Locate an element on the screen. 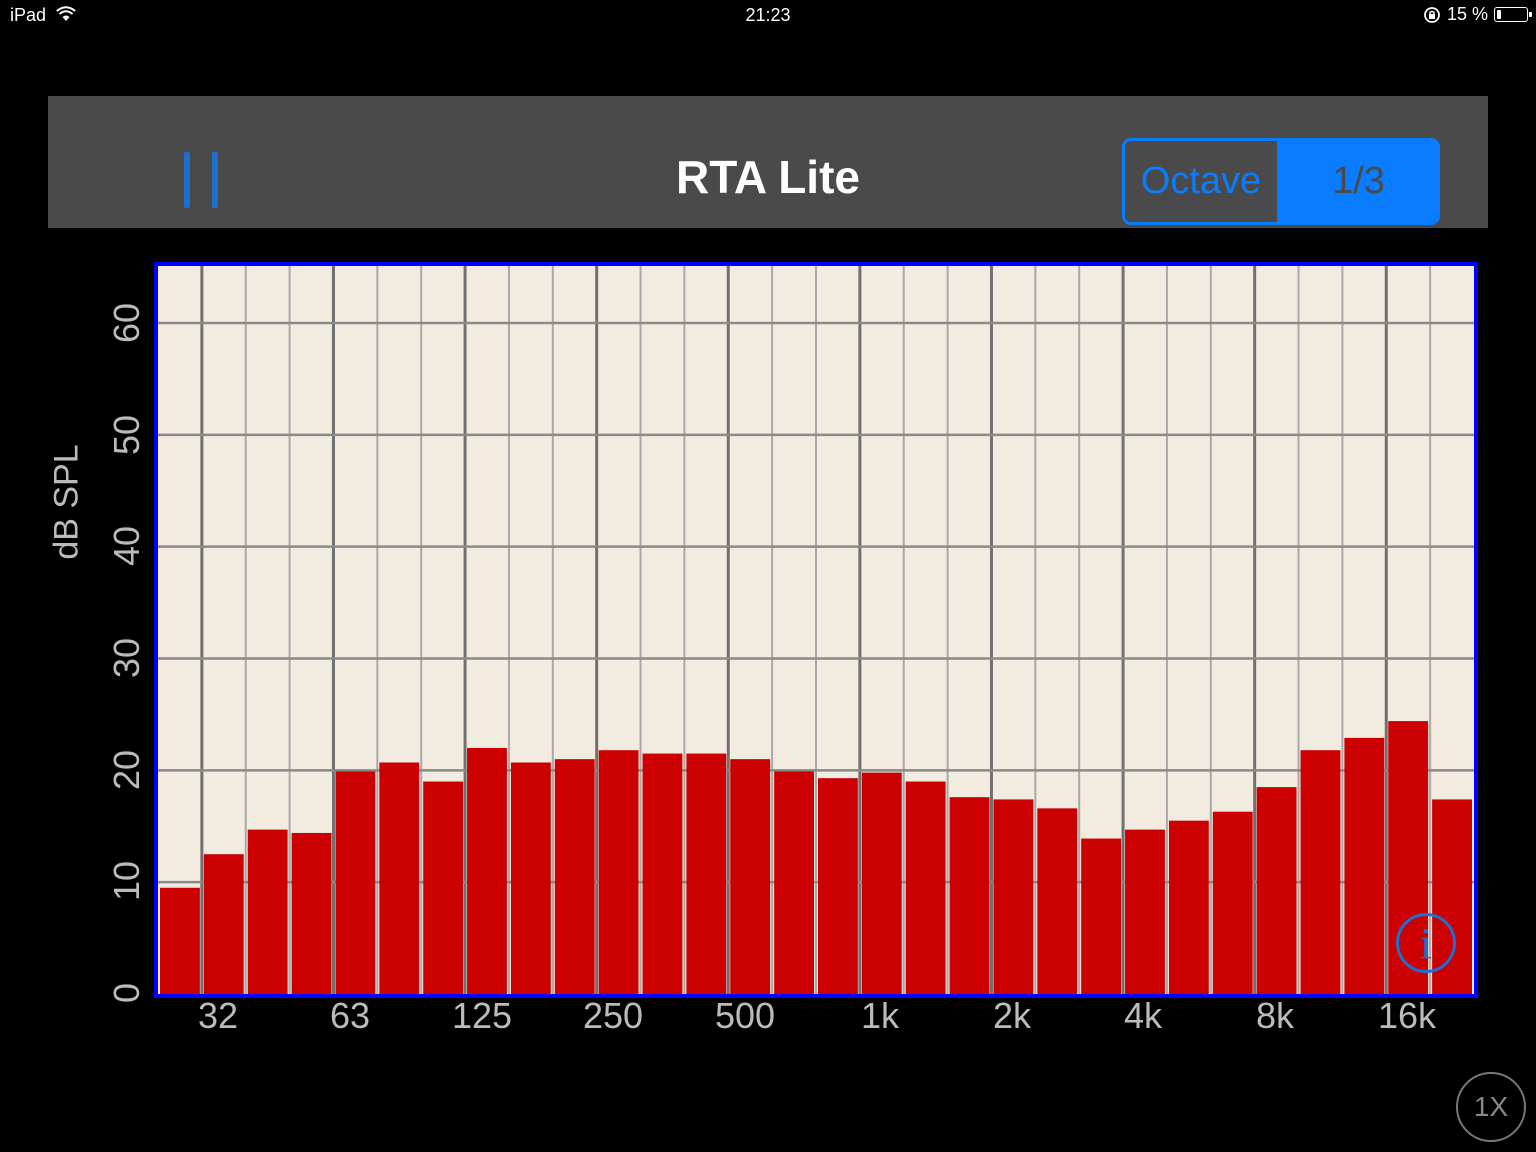 Image resolution: width=1536 pixels, height=1152 pixels. y-tick-label: 50 is located at coordinates (126, 435).